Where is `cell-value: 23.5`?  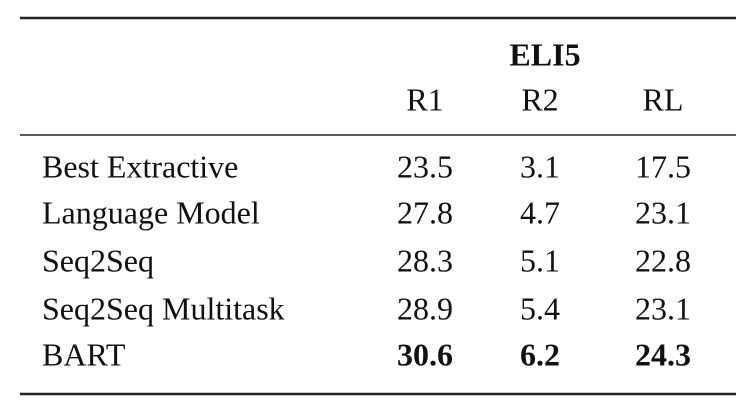 cell-value: 23.5 is located at coordinates (425, 166).